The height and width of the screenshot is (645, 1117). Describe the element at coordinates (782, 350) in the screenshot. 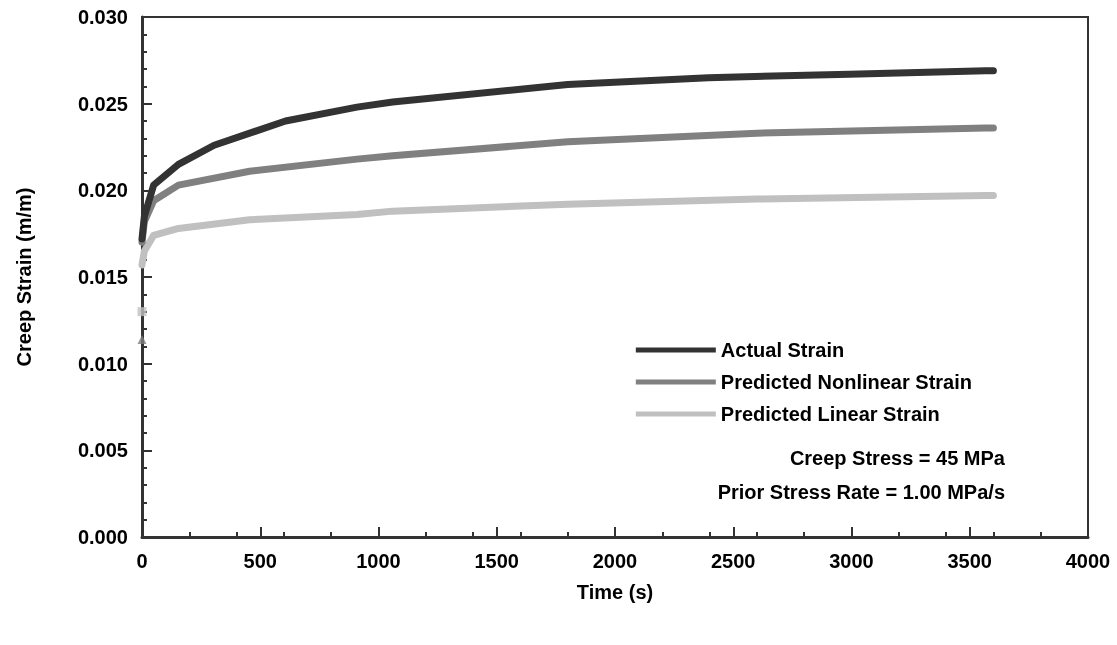

I see `legend-label: Actual Strain` at that location.